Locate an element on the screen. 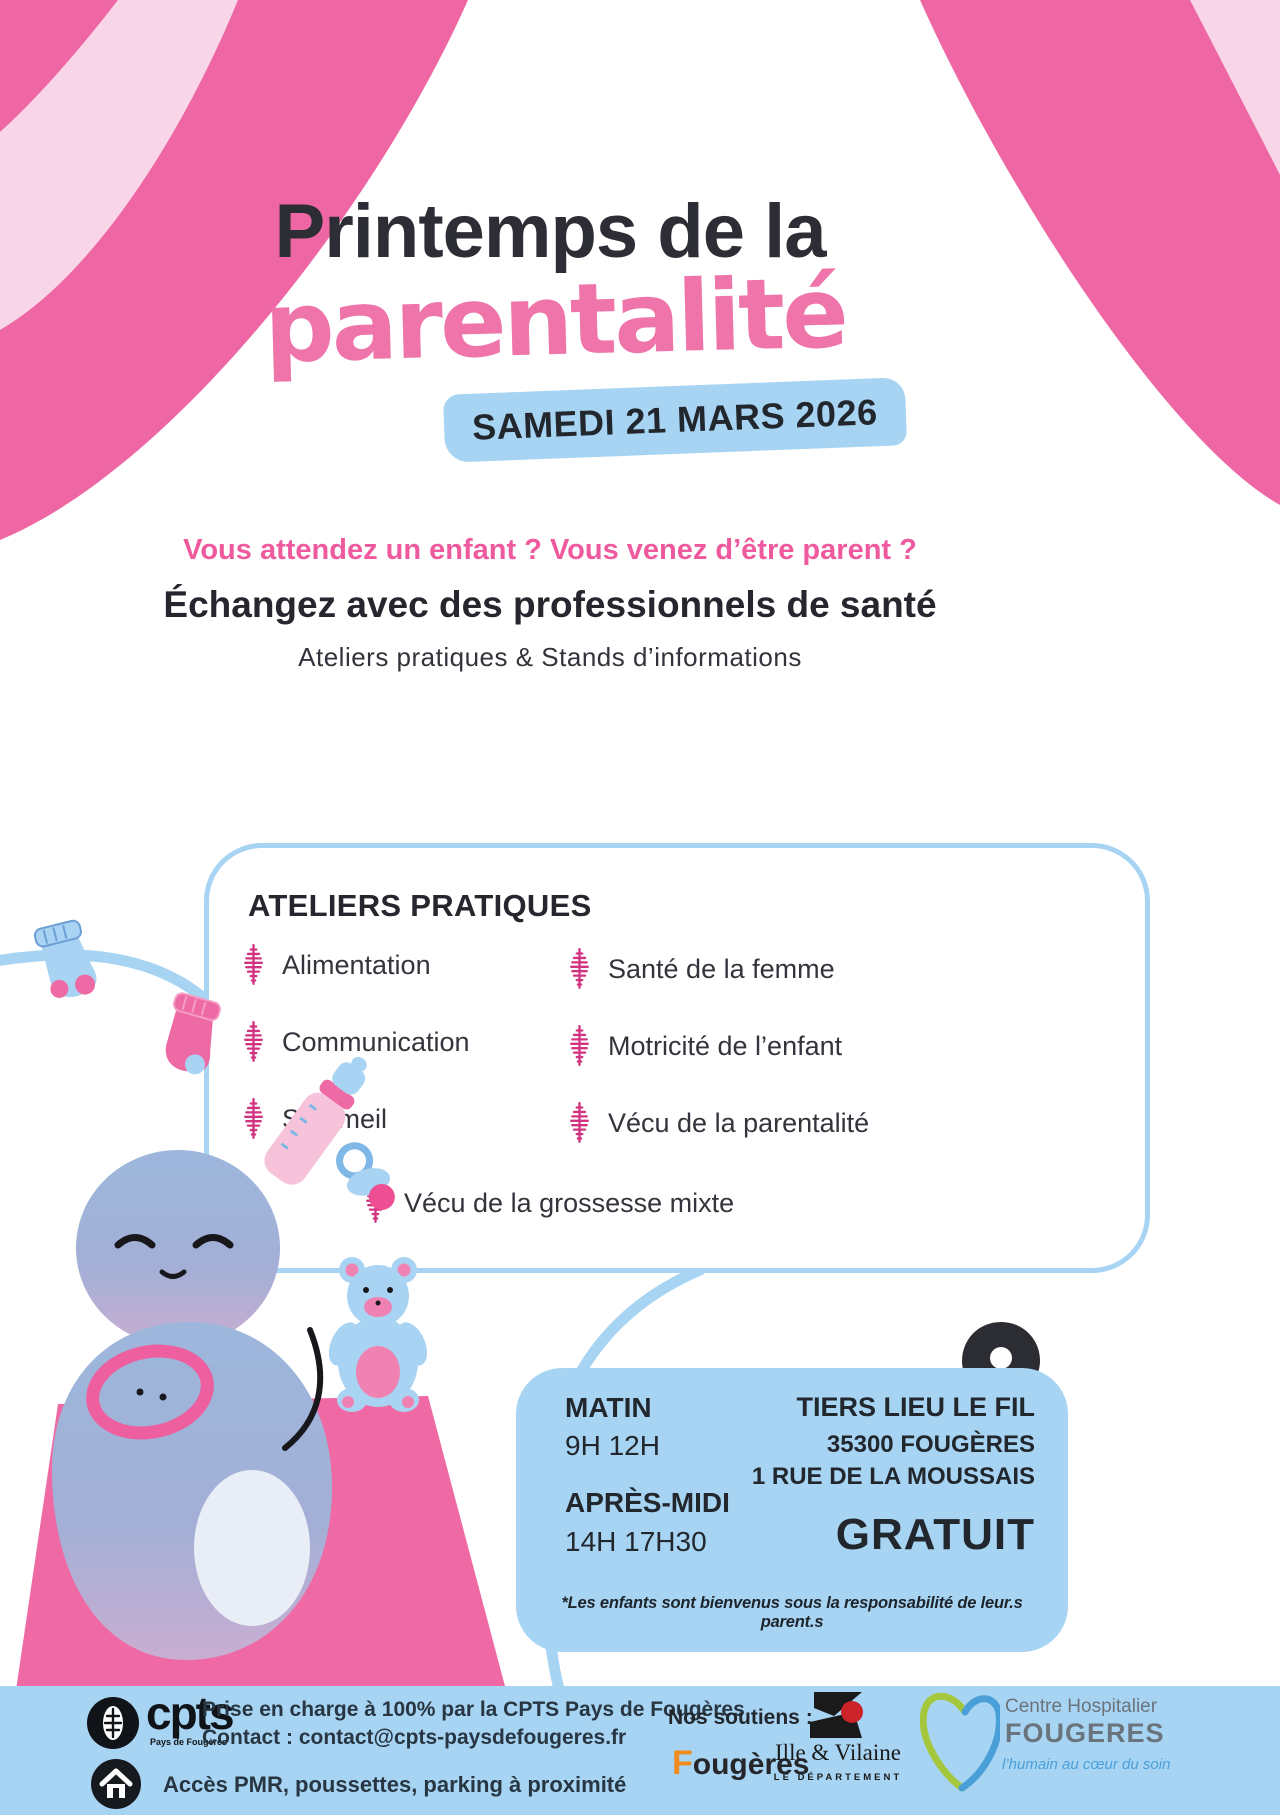 This screenshot has width=1280, height=1815. venue-name: TIERS LIEU LE FIL is located at coordinates (915, 1407).